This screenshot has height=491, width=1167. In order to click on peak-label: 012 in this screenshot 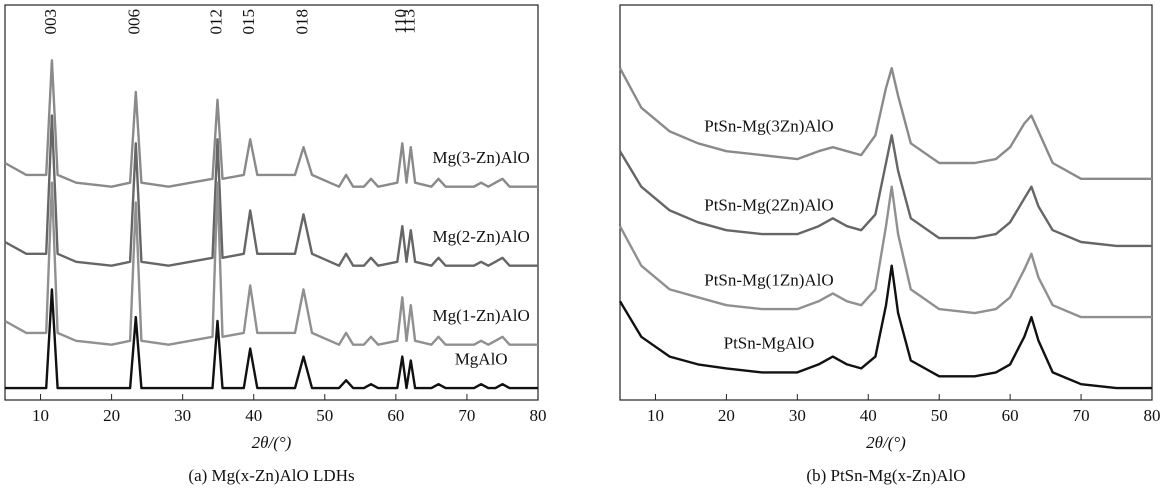, I will do `click(215, 22)`.